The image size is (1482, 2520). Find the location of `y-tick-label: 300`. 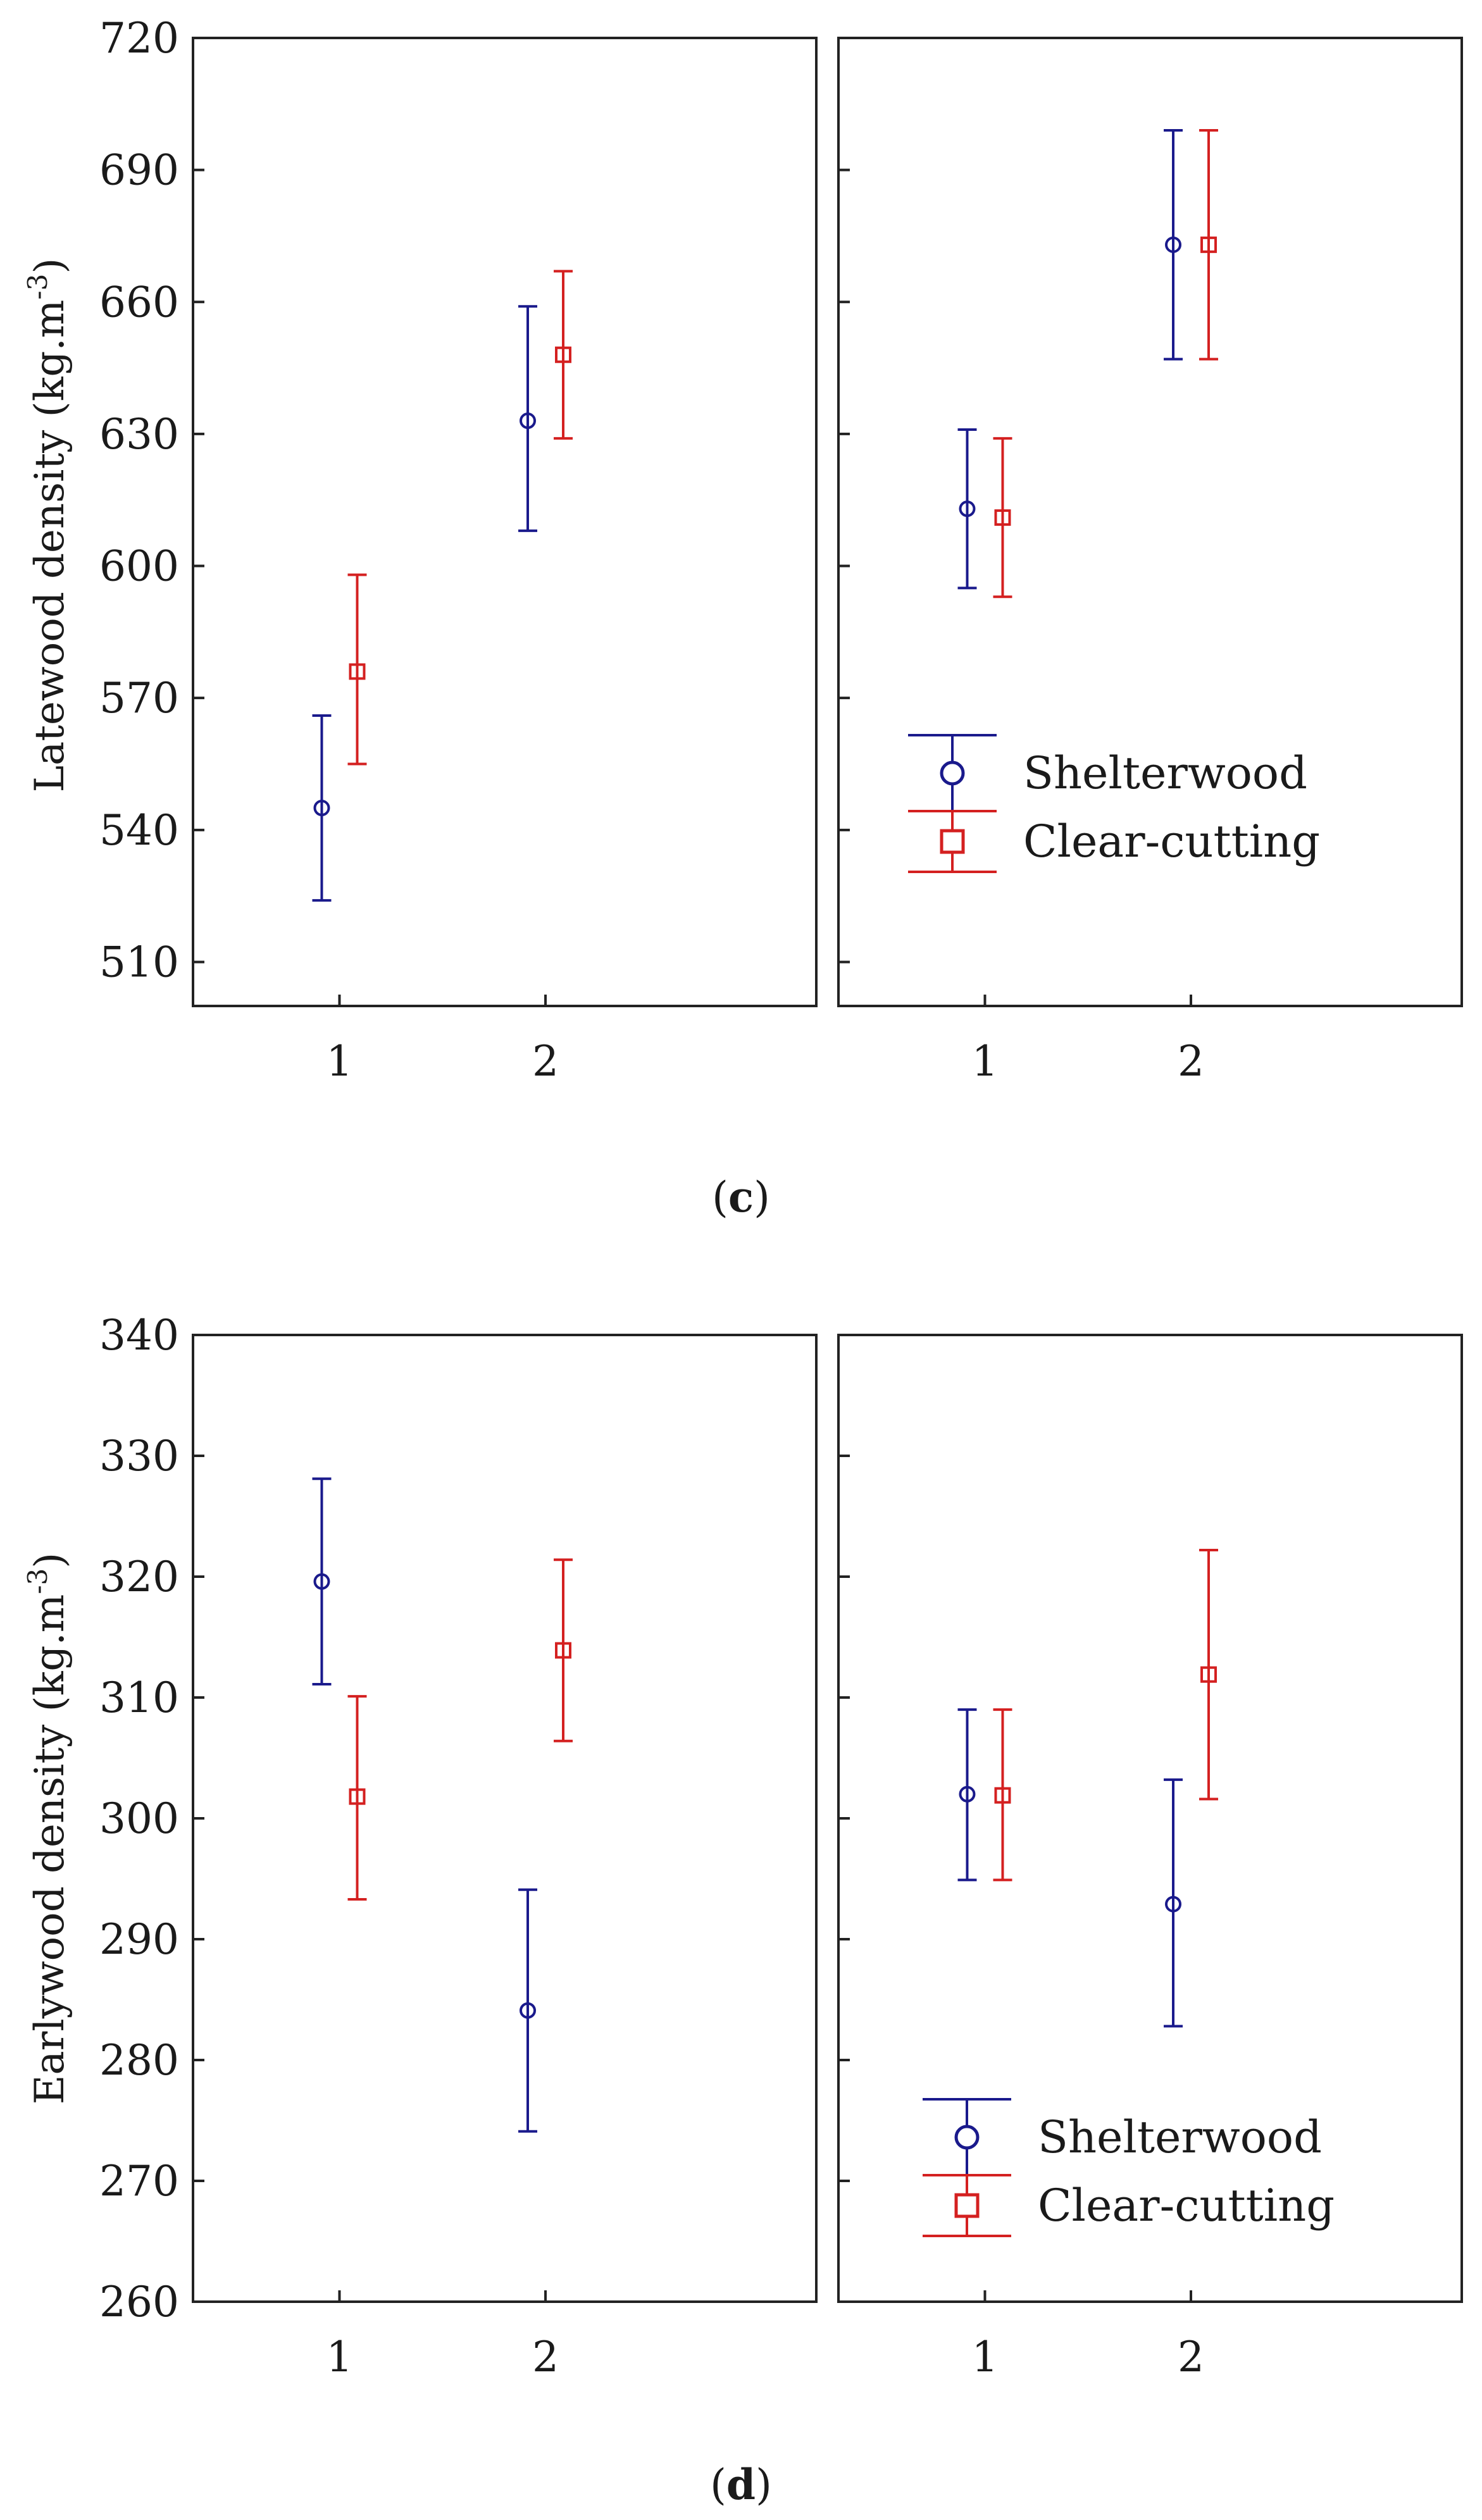

y-tick-label: 300 is located at coordinates (139, 1818).